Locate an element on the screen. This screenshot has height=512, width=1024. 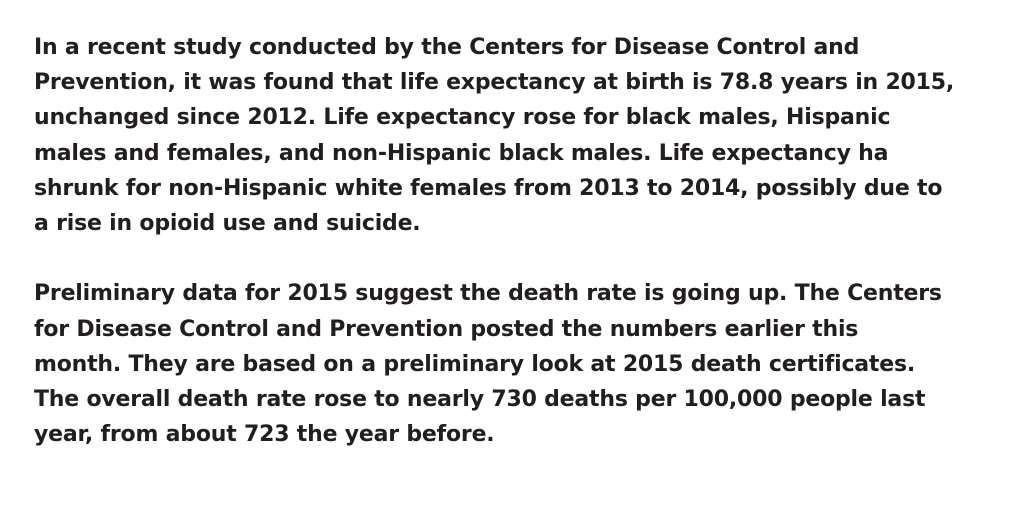
text-line: a rise in opioid use and suicide. is located at coordinates (227, 224).